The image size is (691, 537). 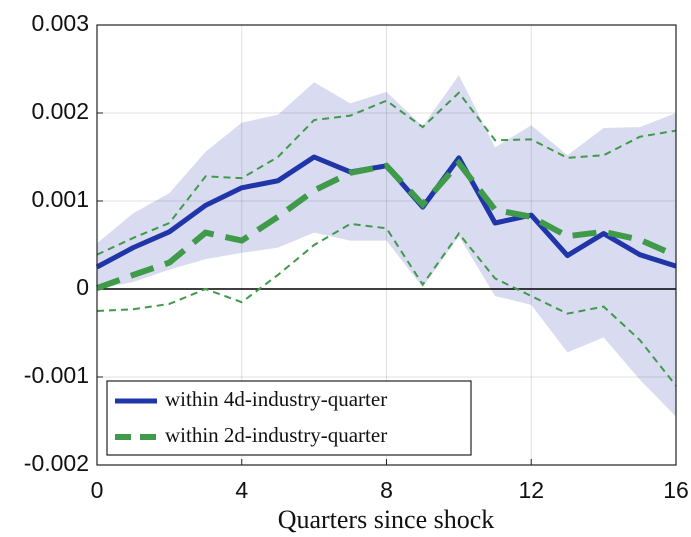 What do you see at coordinates (241, 490) in the screenshot?
I see `x-tick-label: 4` at bounding box center [241, 490].